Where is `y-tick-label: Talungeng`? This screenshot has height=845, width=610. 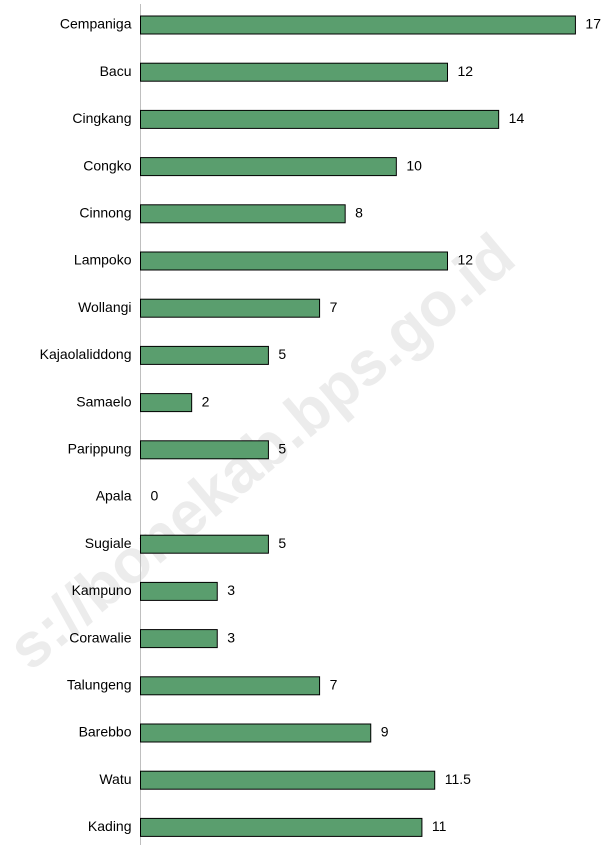 y-tick-label: Talungeng is located at coordinates (99, 685).